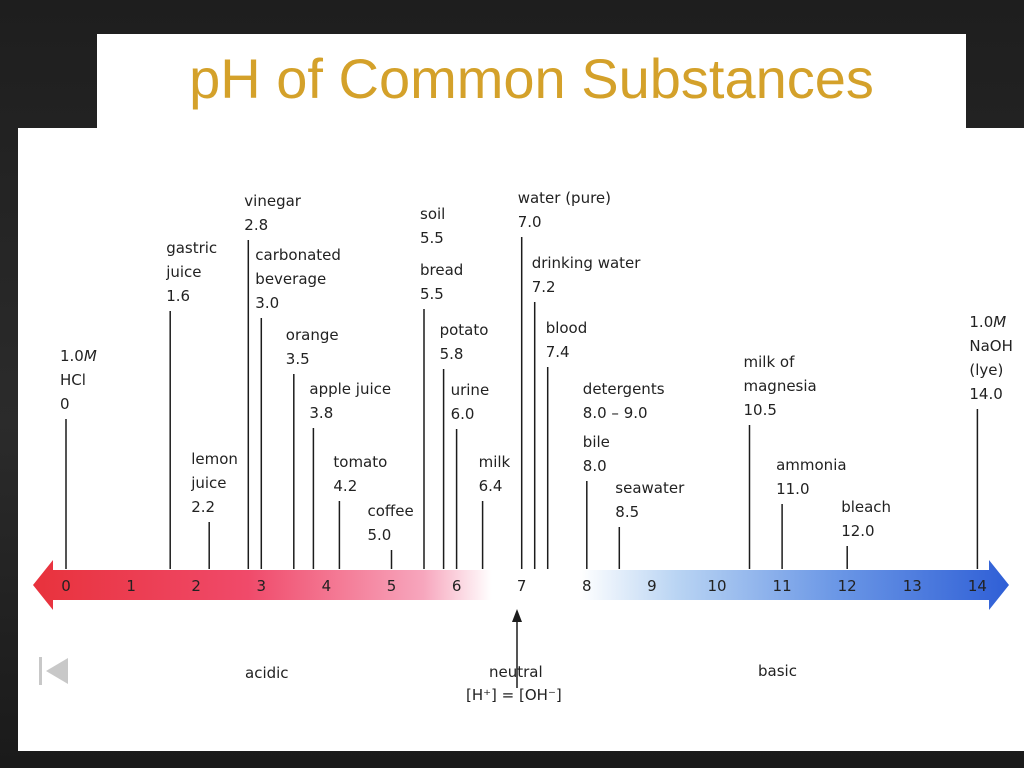 This screenshot has width=1024, height=768. Describe the element at coordinates (345, 486) in the screenshot. I see `substance-label-line: 4.2` at that location.